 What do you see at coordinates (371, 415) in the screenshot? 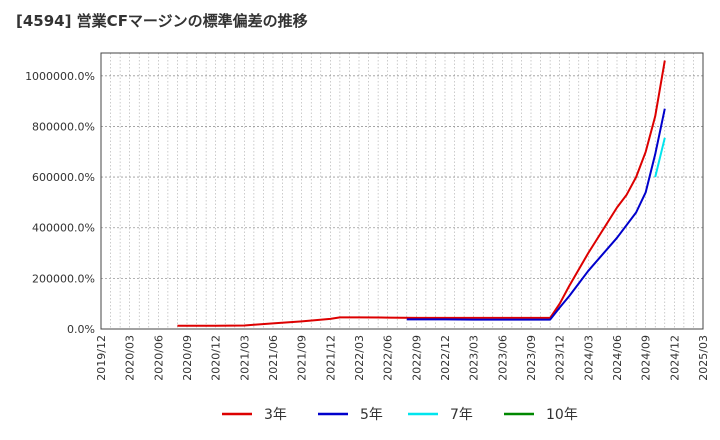
I see `legend-label: 5年` at bounding box center [371, 415].